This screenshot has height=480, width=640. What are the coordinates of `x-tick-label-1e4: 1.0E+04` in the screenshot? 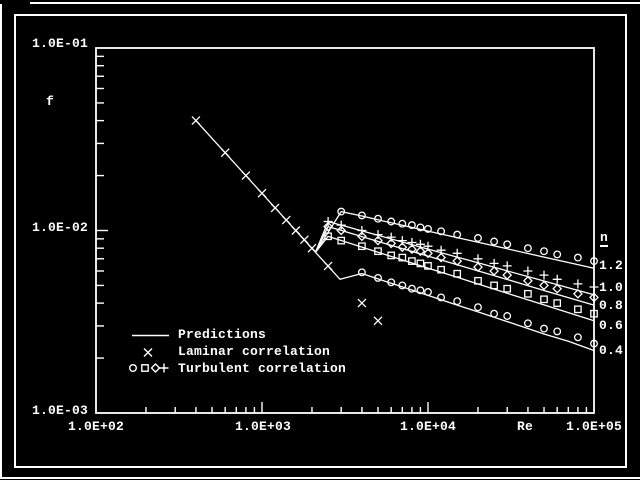 It's located at (428, 426).